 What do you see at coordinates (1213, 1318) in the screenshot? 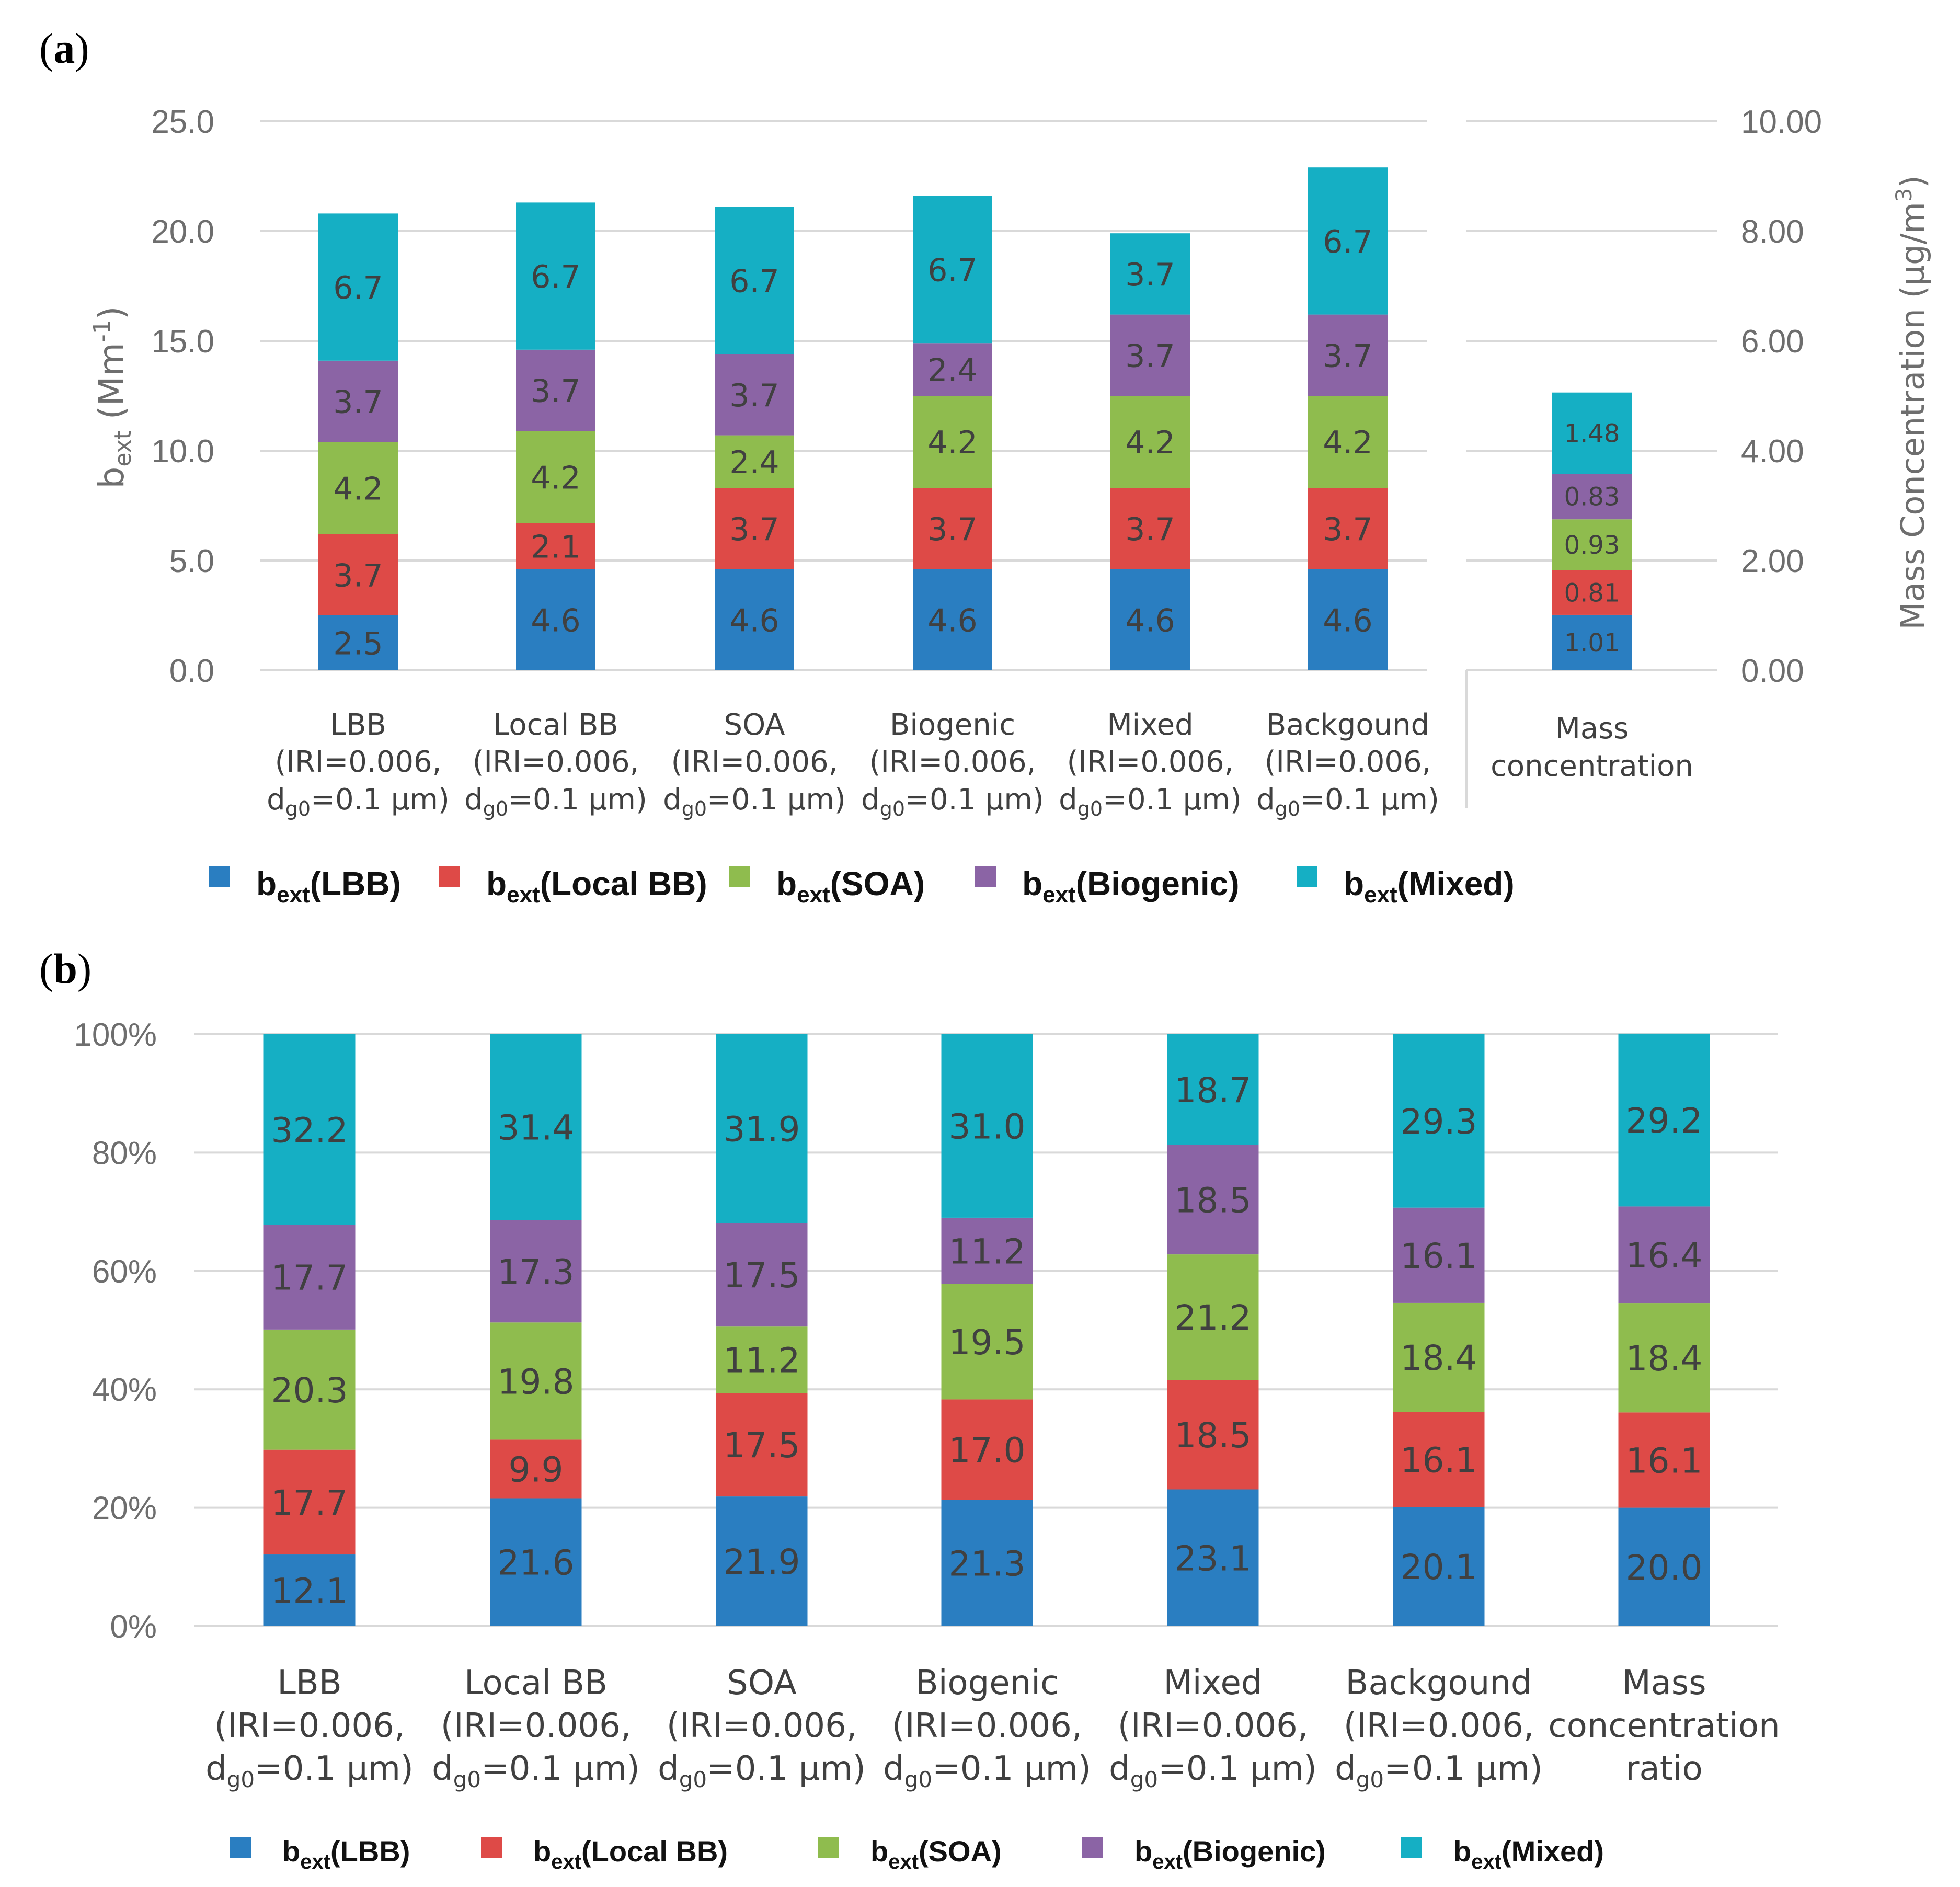
I see `bar-value-label: 21.2` at bounding box center [1213, 1318].